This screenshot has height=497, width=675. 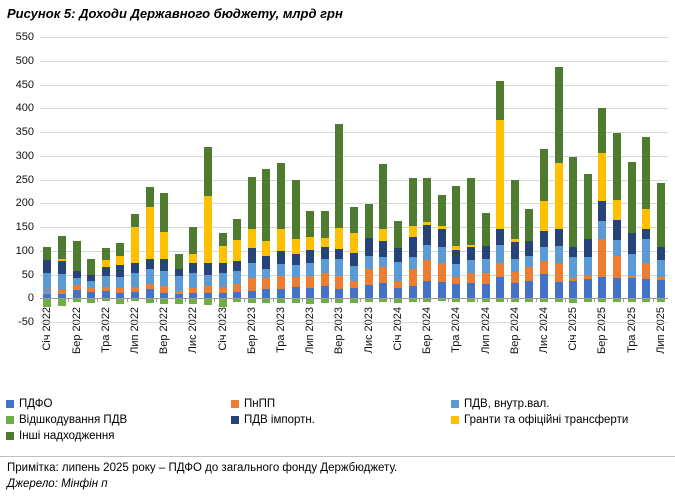 I want to click on y-axis-tick-label: 500, so click(x=24, y=60).